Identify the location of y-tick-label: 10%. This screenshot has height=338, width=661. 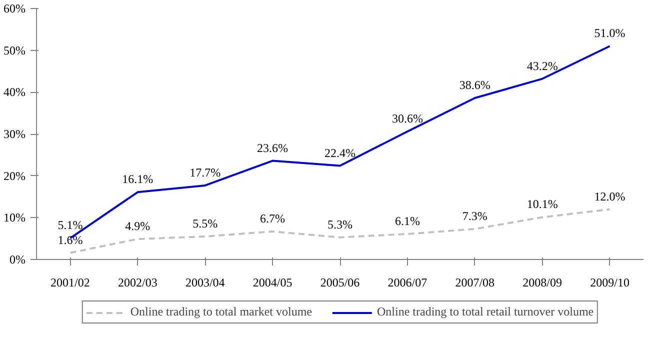
(15, 217).